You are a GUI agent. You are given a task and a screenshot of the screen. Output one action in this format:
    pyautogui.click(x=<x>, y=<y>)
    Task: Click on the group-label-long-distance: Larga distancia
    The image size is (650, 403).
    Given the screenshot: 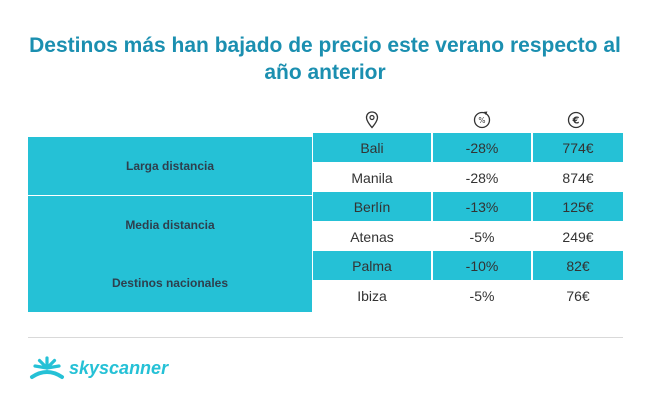 What is the action you would take?
    pyautogui.click(x=170, y=166)
    